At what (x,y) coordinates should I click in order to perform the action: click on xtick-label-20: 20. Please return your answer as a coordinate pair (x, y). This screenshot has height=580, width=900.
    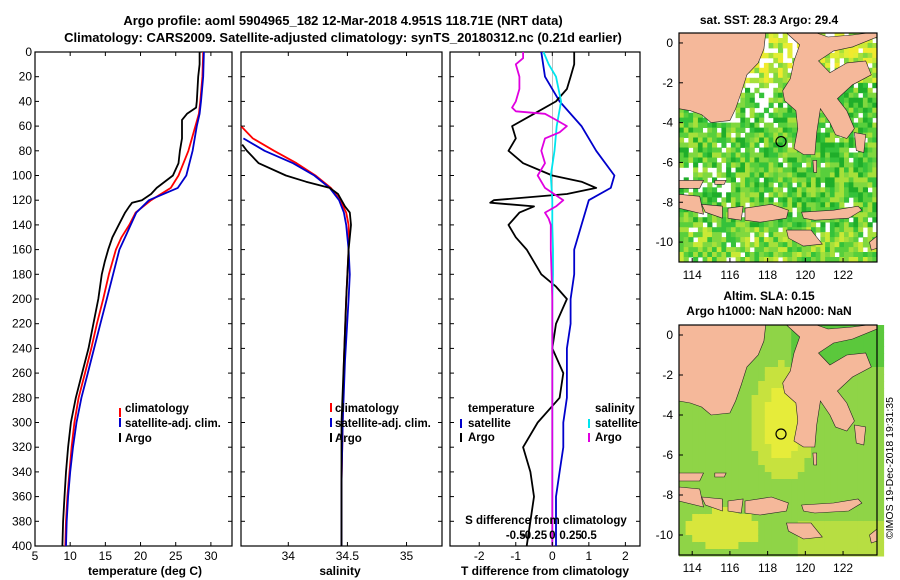
    Looking at the image, I should click on (141, 556).